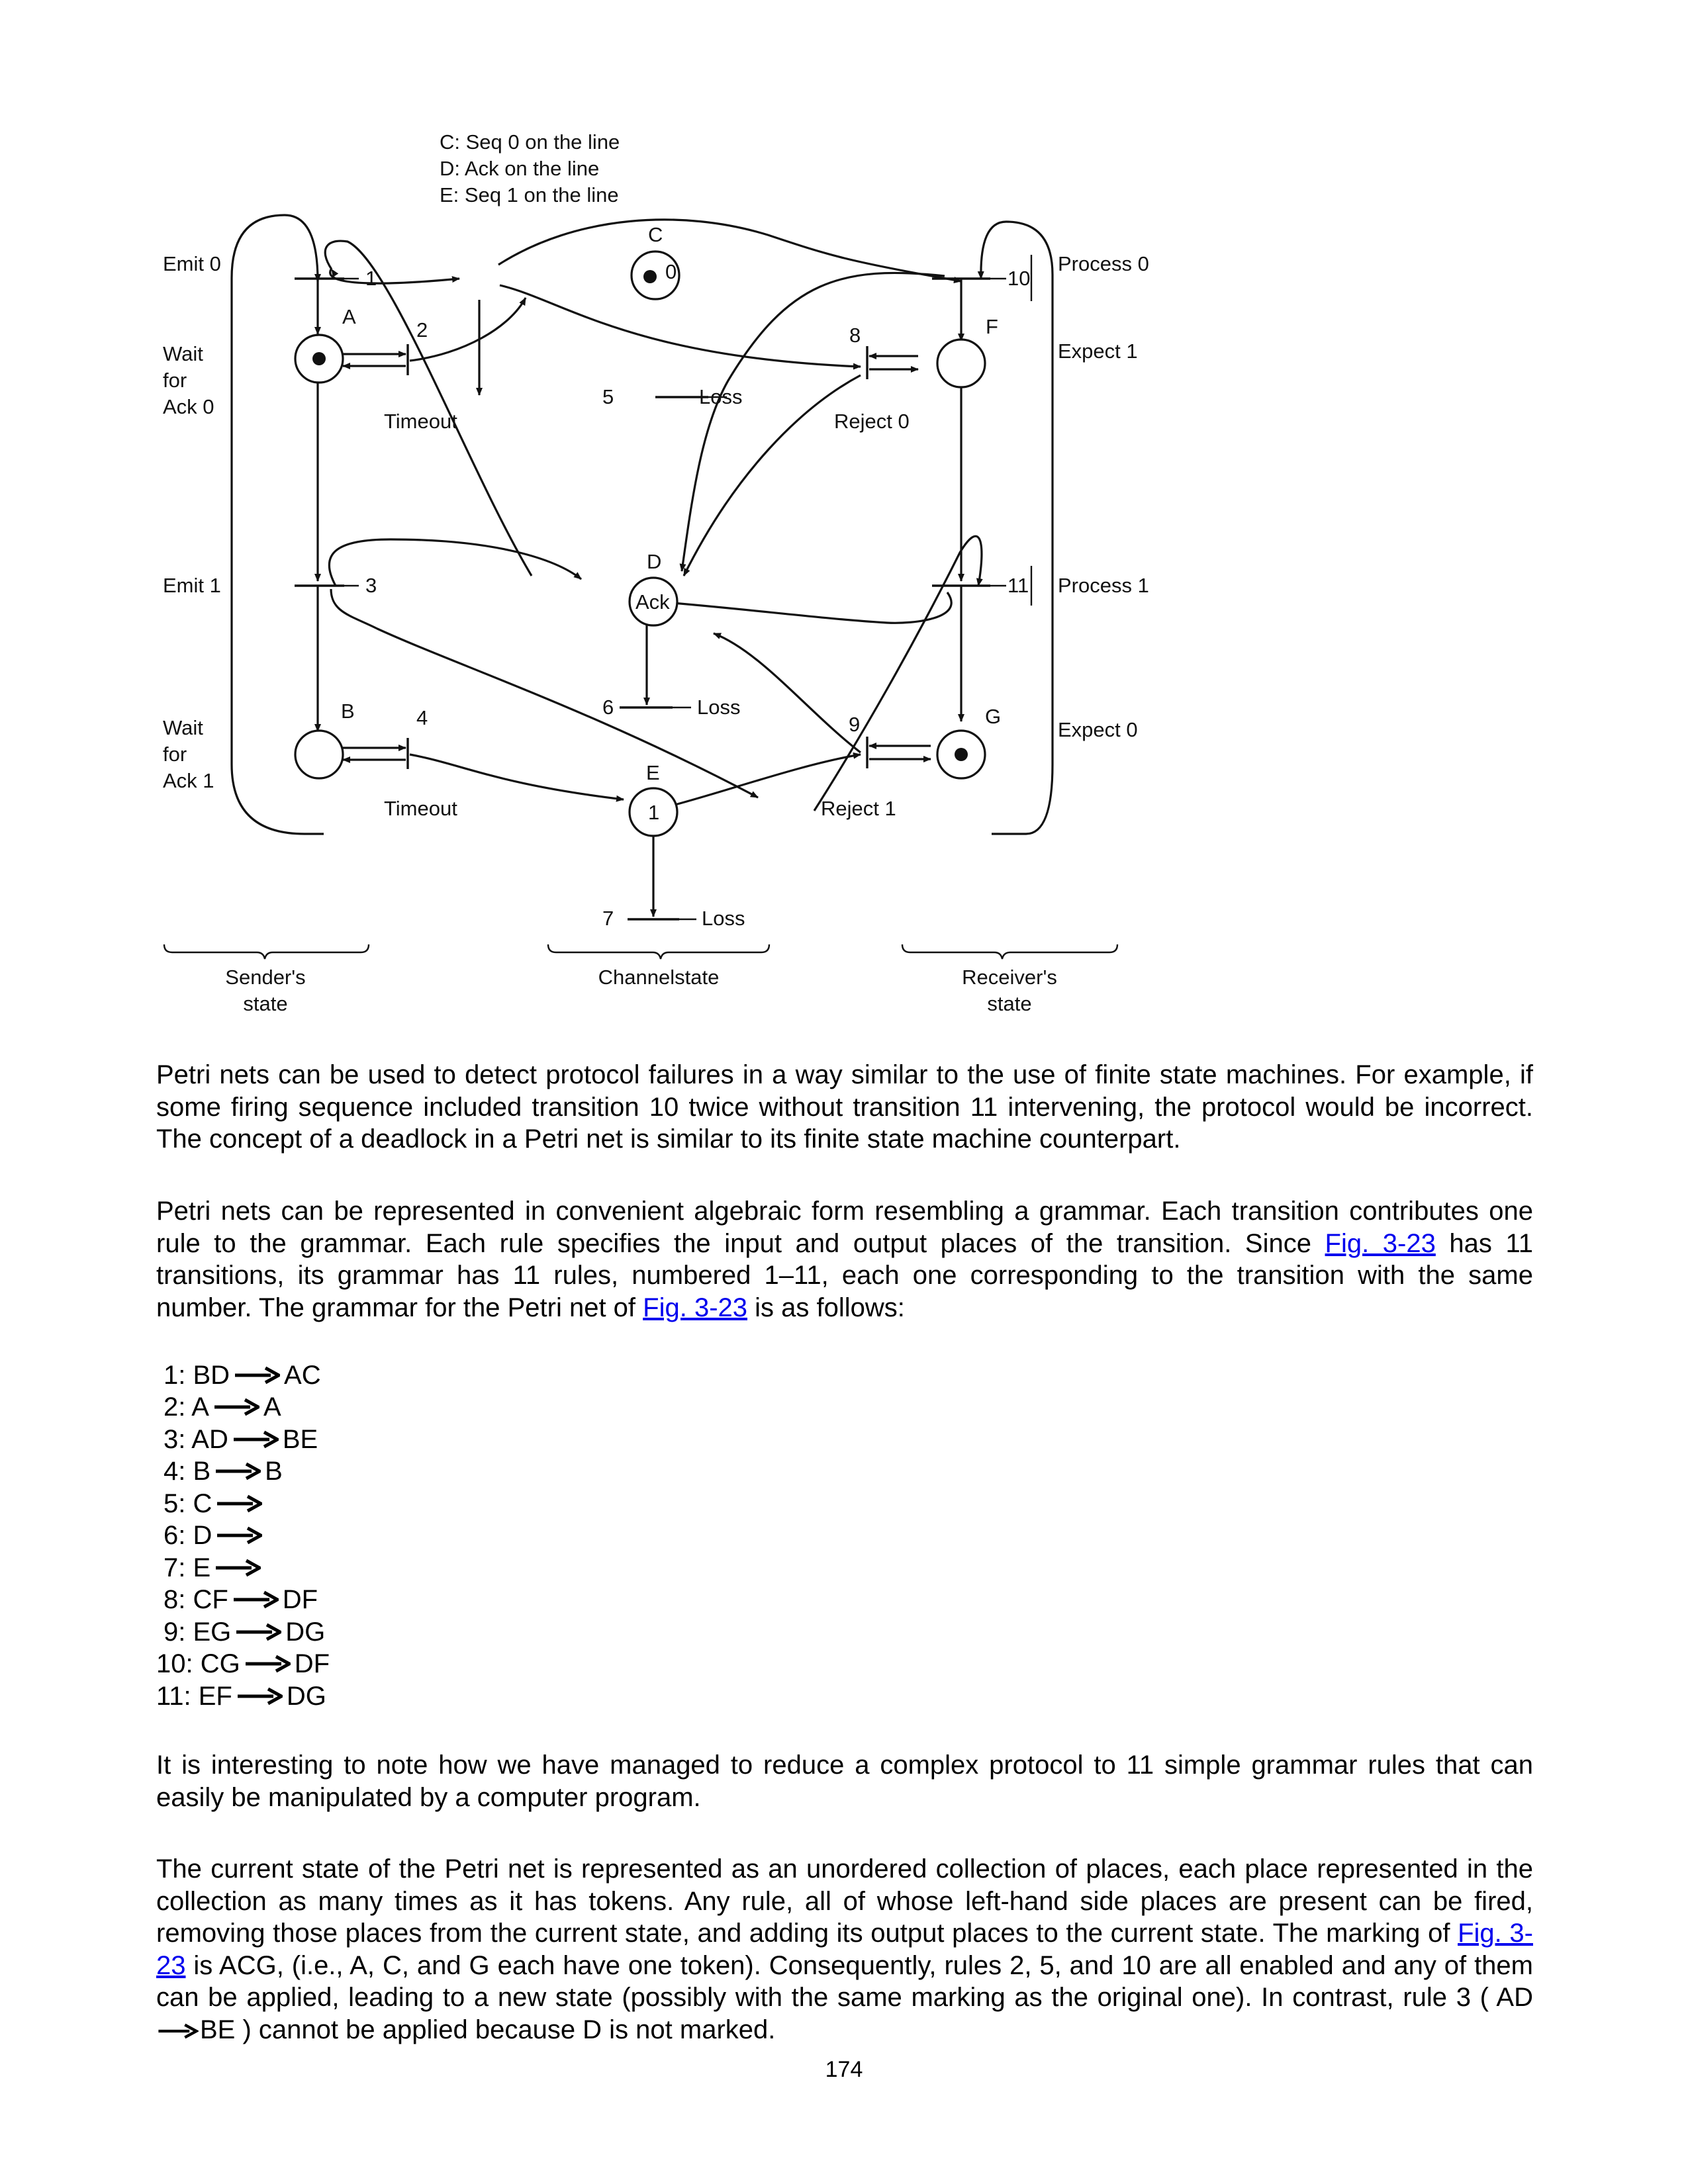  What do you see at coordinates (265, 977) in the screenshot?
I see `label-sender-1: Sender's` at bounding box center [265, 977].